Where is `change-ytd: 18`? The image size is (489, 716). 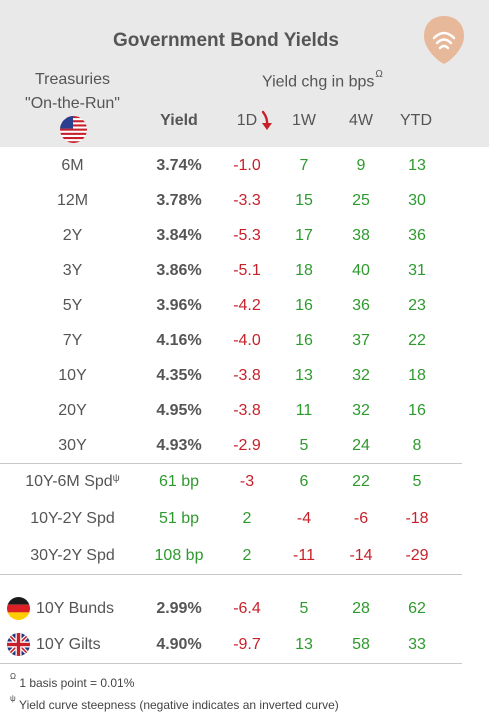 change-ytd: 18 is located at coordinates (417, 375).